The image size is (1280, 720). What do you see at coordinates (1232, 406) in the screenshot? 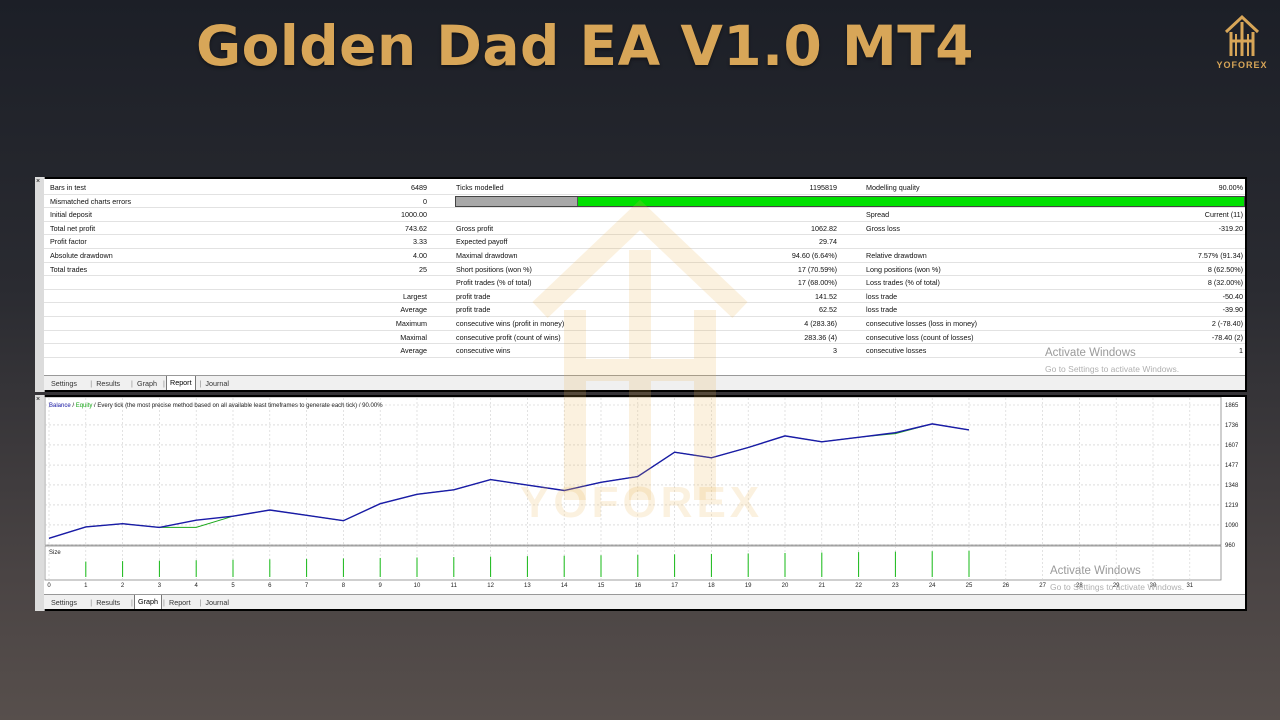
I see `y-tick-label: 1865` at bounding box center [1232, 406].